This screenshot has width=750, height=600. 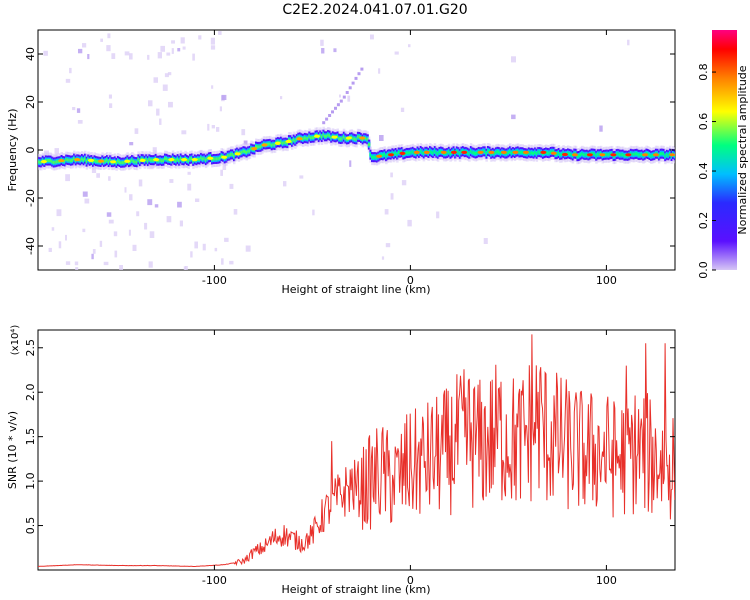 I want to click on colorbar-tick-label: 0.0, so click(x=703, y=270).